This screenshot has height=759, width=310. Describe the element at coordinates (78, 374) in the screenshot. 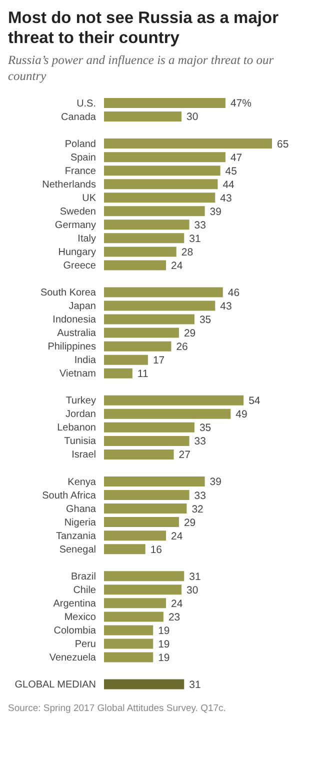

I see `y-tick-label: Vietnam` at that location.